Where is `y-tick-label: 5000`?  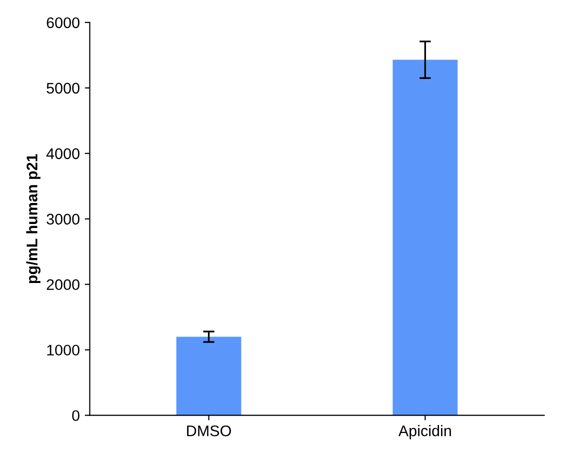 y-tick-label: 5000 is located at coordinates (63, 88).